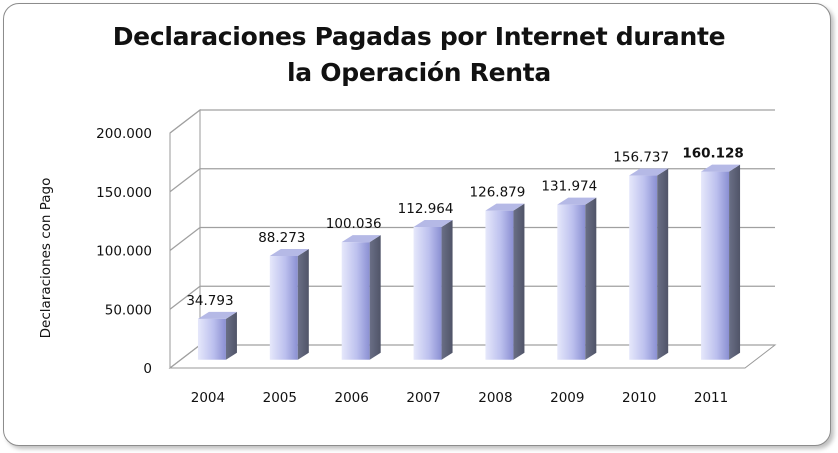 Image resolution: width=838 pixels, height=453 pixels. What do you see at coordinates (567, 398) in the screenshot?
I see `x-tick-label: 2009` at bounding box center [567, 398].